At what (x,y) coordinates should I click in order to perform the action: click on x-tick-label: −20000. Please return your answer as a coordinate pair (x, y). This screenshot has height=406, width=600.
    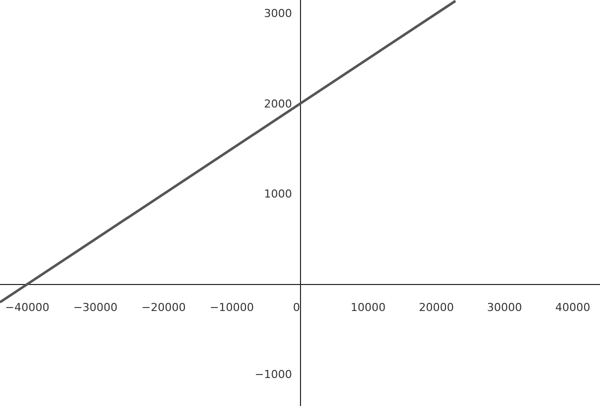
    Looking at the image, I should click on (164, 307).